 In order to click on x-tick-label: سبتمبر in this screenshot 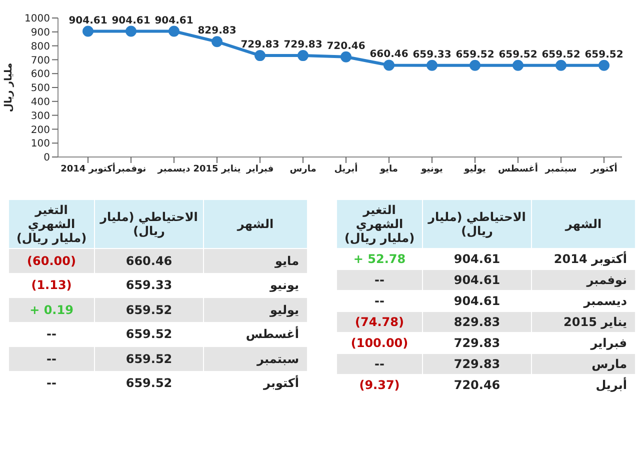, I will do `click(560, 169)`.